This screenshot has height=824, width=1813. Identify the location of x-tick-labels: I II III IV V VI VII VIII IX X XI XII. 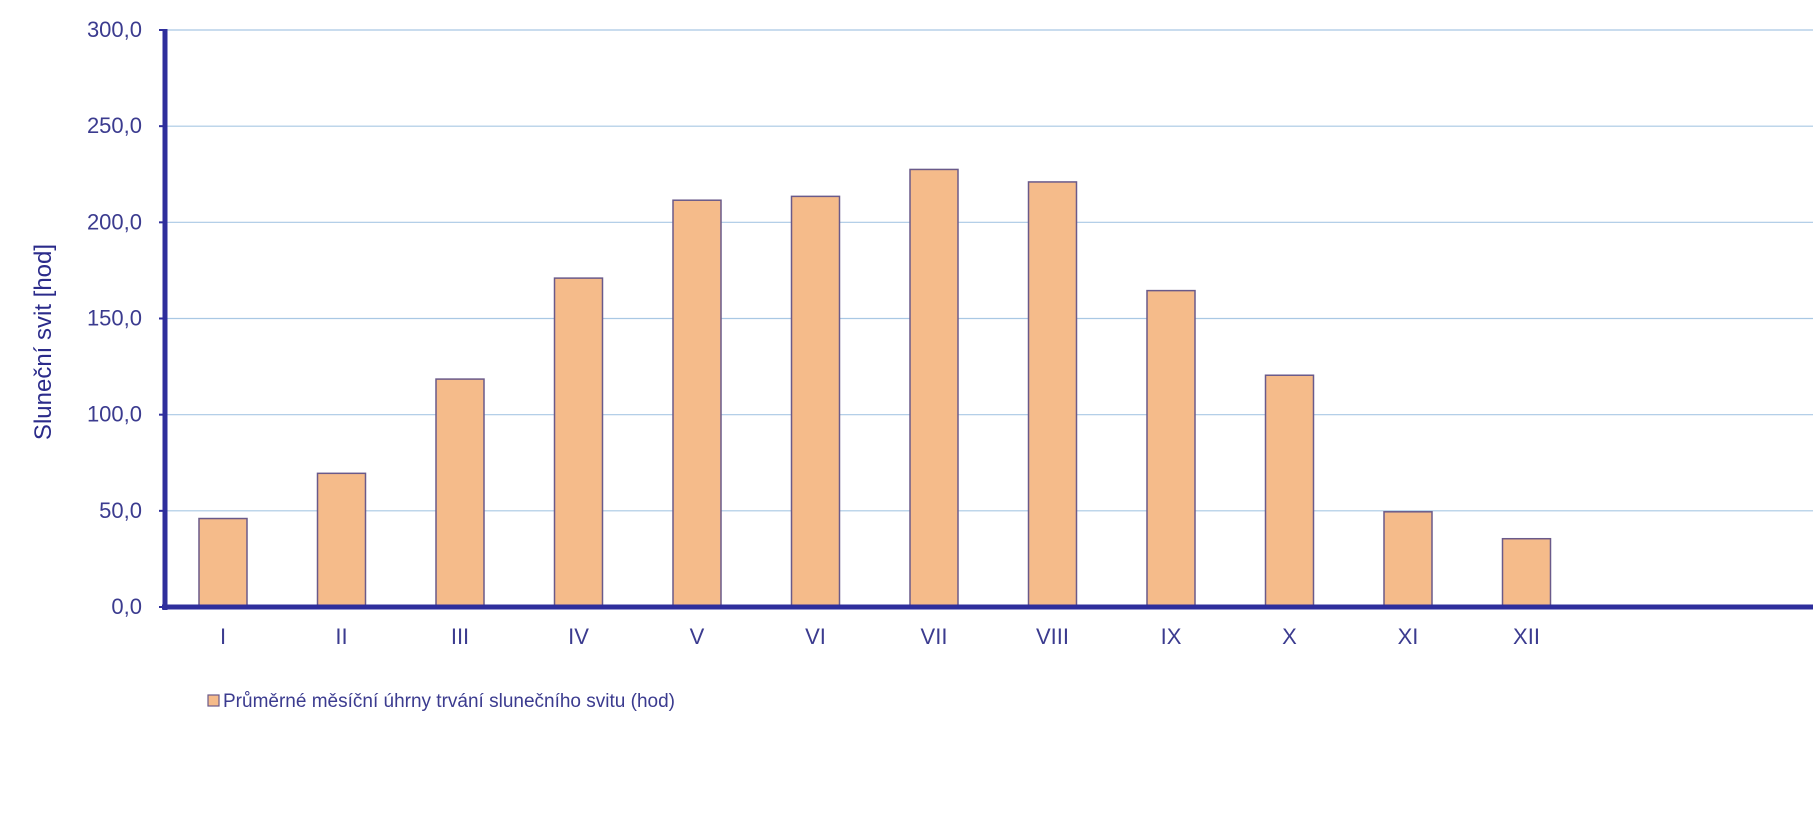
(880, 636).